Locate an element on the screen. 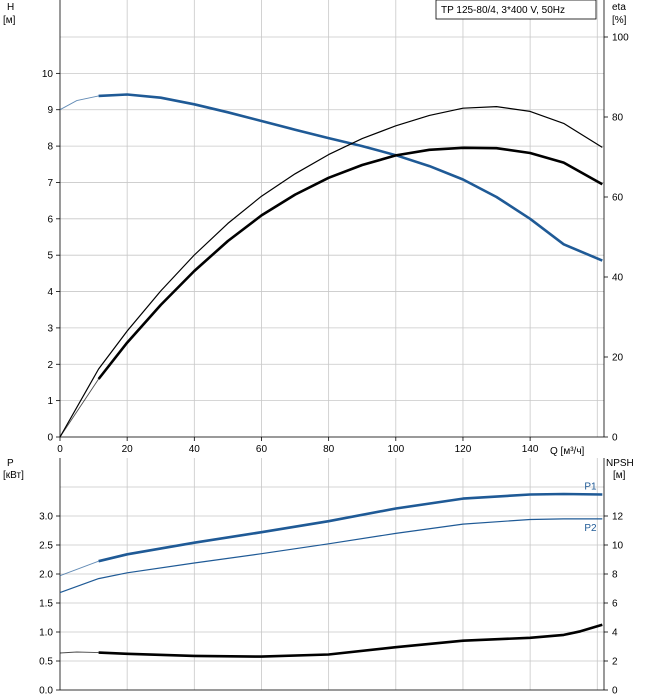 This screenshot has height=700, width=658. legend-box is located at coordinates (516, 10).